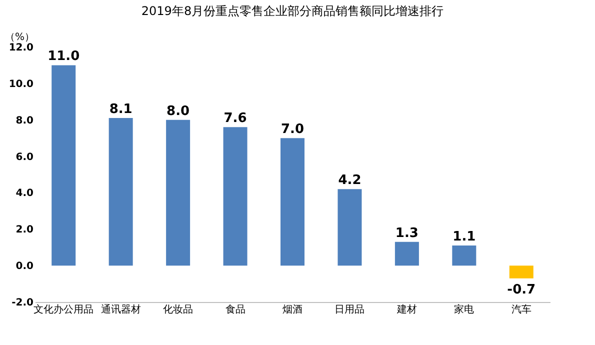  I want to click on y-tick-label: 10.0, so click(21, 84).